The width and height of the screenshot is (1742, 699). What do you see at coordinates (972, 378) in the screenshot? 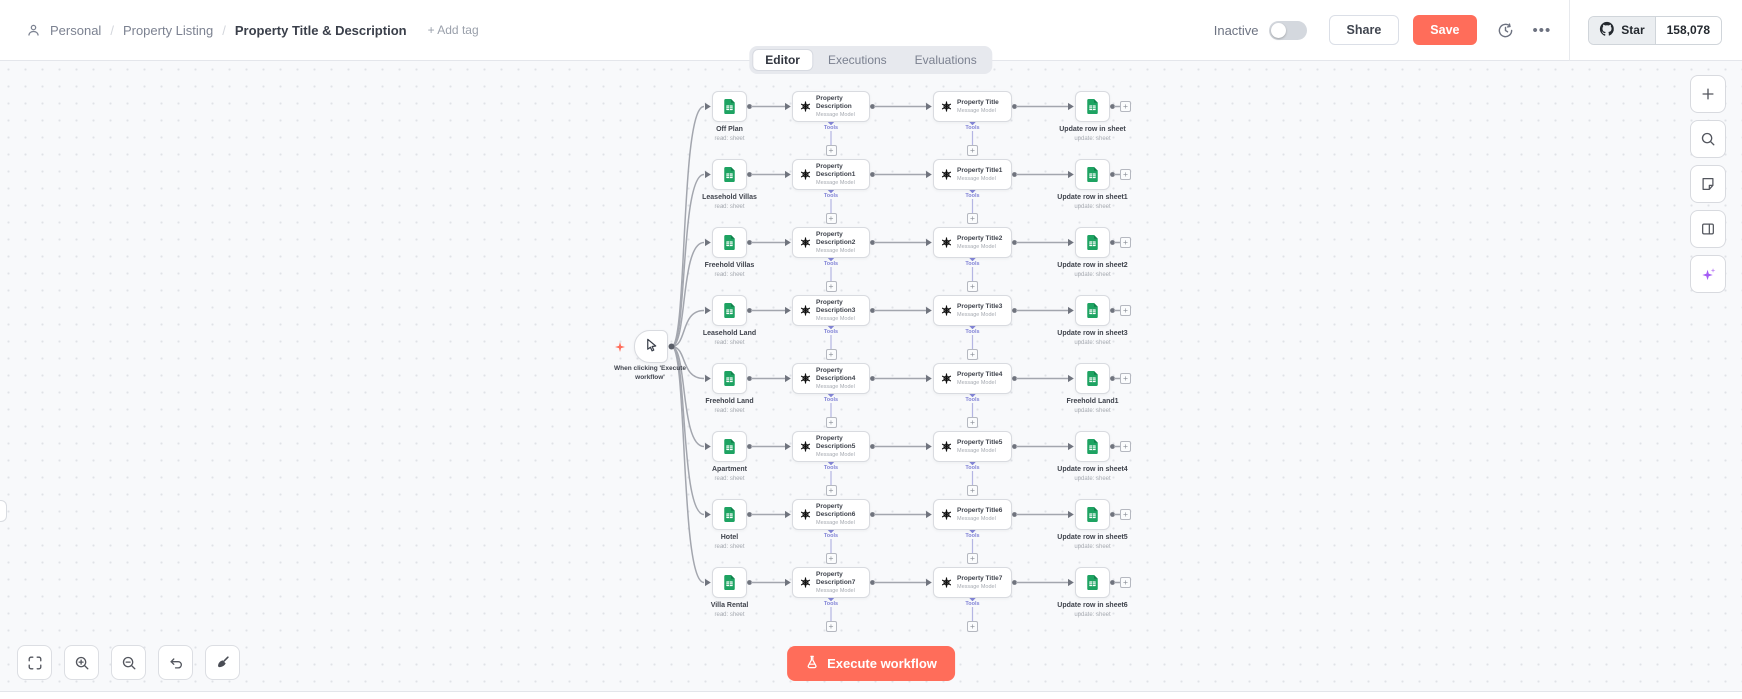
I see `ai-title-node: Property Title4 Message Model` at bounding box center [972, 378].